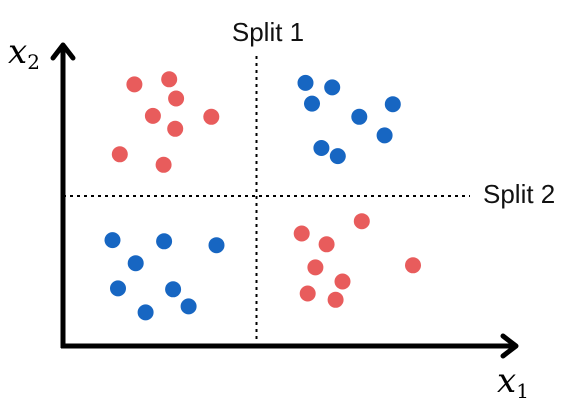 The image size is (580, 402). What do you see at coordinates (268, 32) in the screenshot?
I see `split-1-label: Split 1` at bounding box center [268, 32].